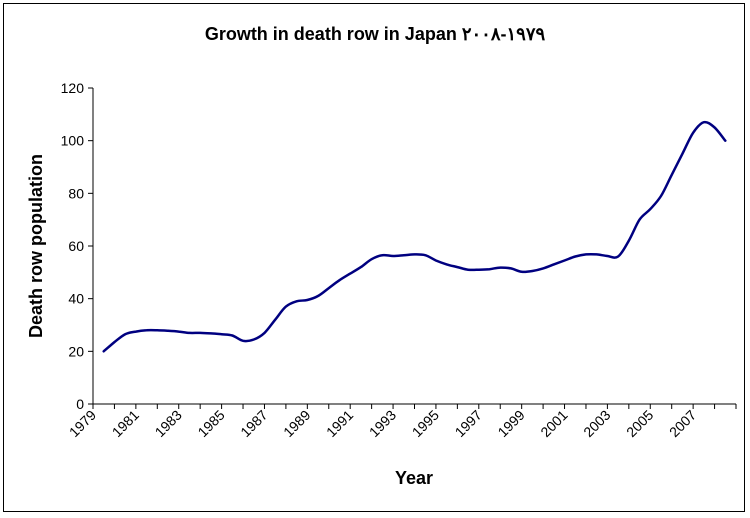  I want to click on x-tick-label: 1993, so click(382, 423).